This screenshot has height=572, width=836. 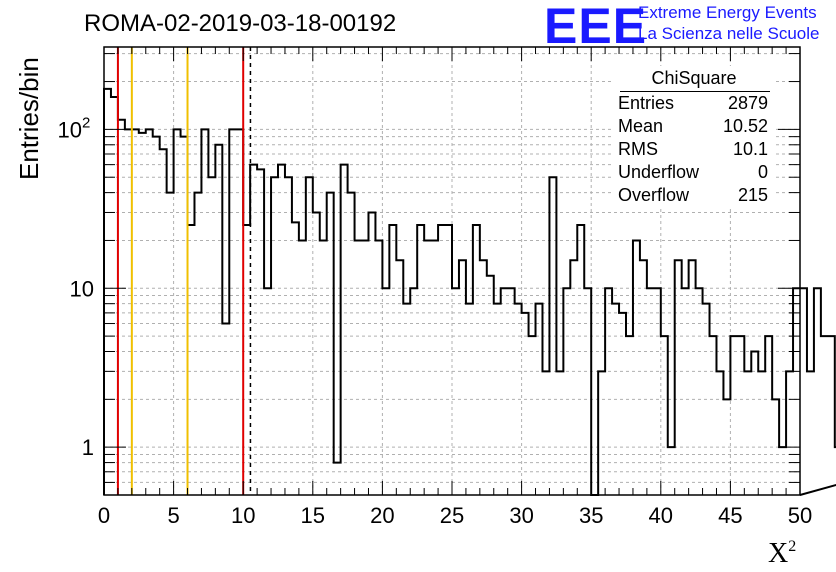 I want to click on stats-value: 10.52, so click(x=745, y=126).